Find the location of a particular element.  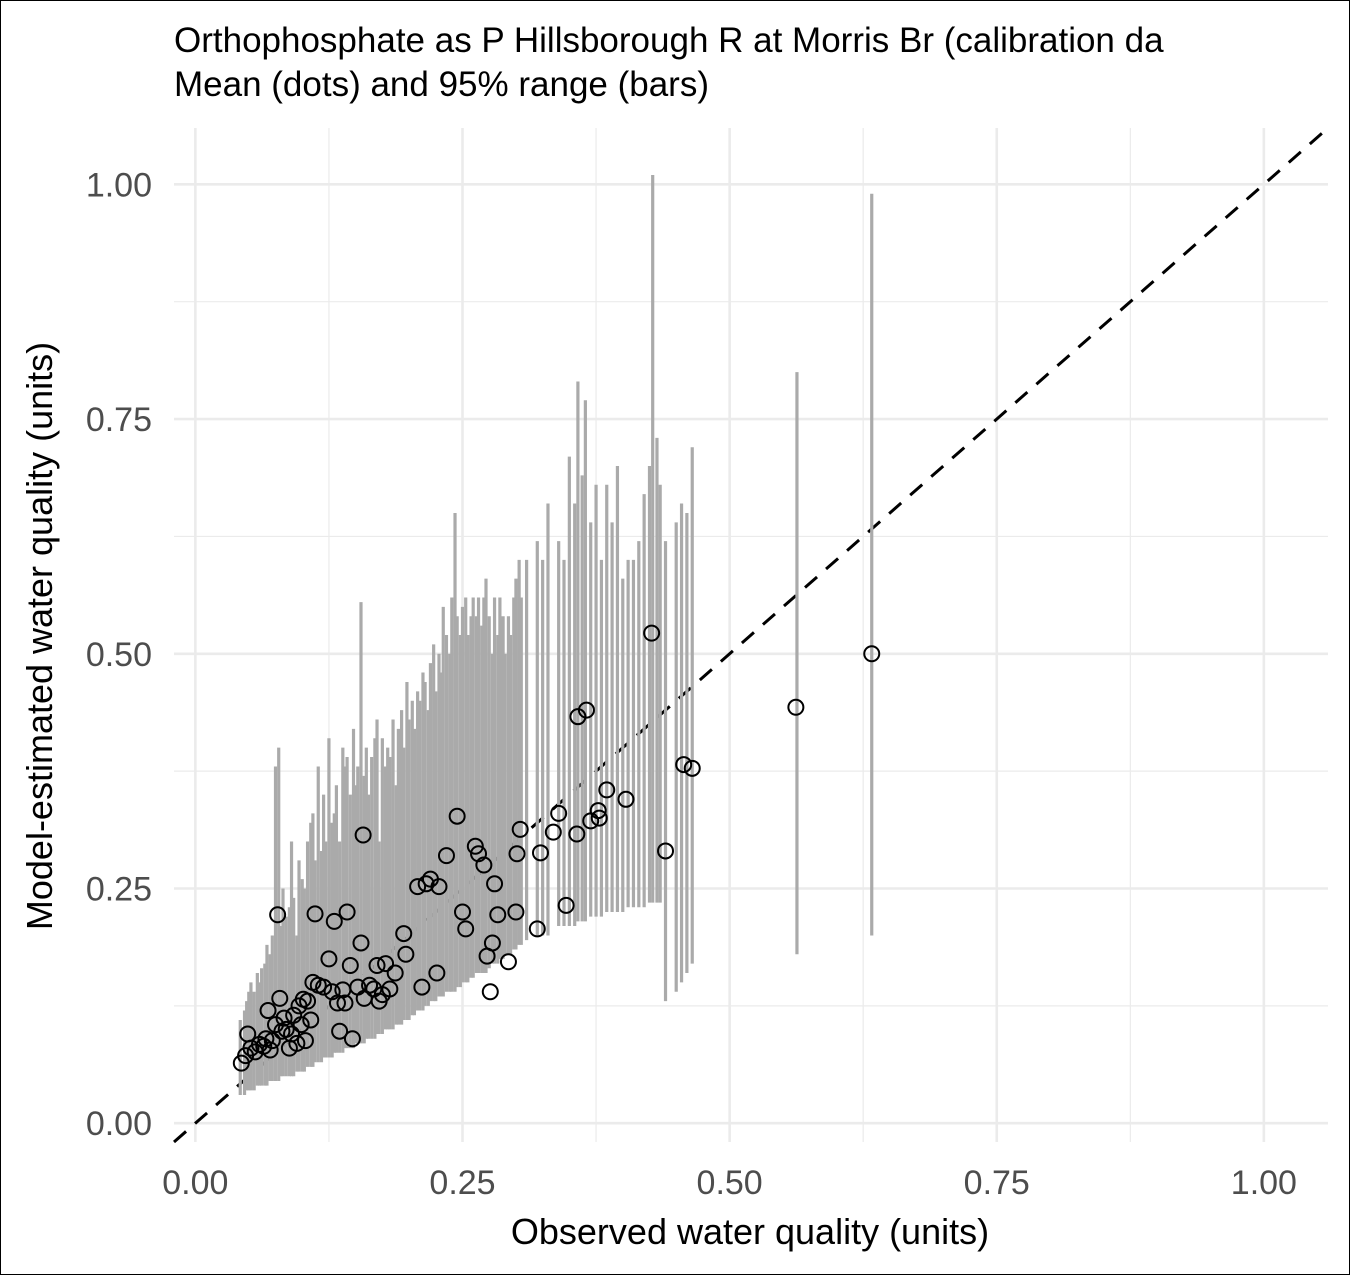

chart-subtitle: Mean (dots) and 95% range (bars) is located at coordinates (441, 84).